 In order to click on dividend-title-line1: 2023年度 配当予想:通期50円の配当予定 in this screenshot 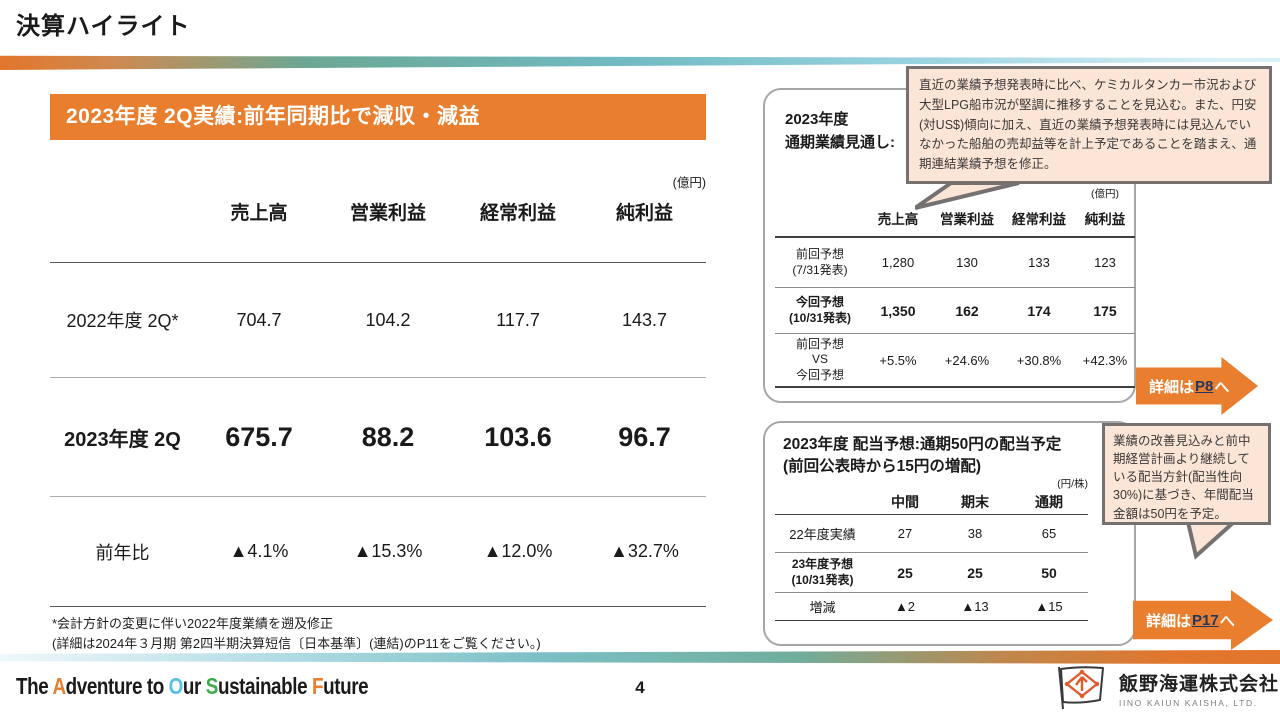, I will do `click(922, 444)`.